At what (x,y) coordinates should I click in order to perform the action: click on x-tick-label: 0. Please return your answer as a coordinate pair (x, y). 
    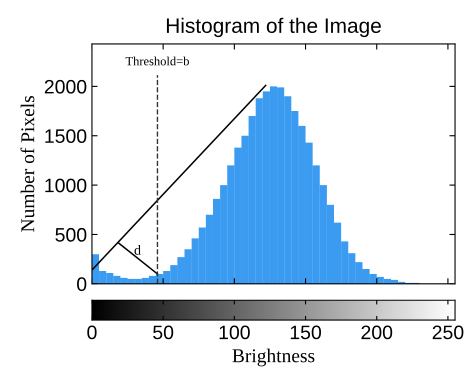
    Looking at the image, I should click on (92, 332).